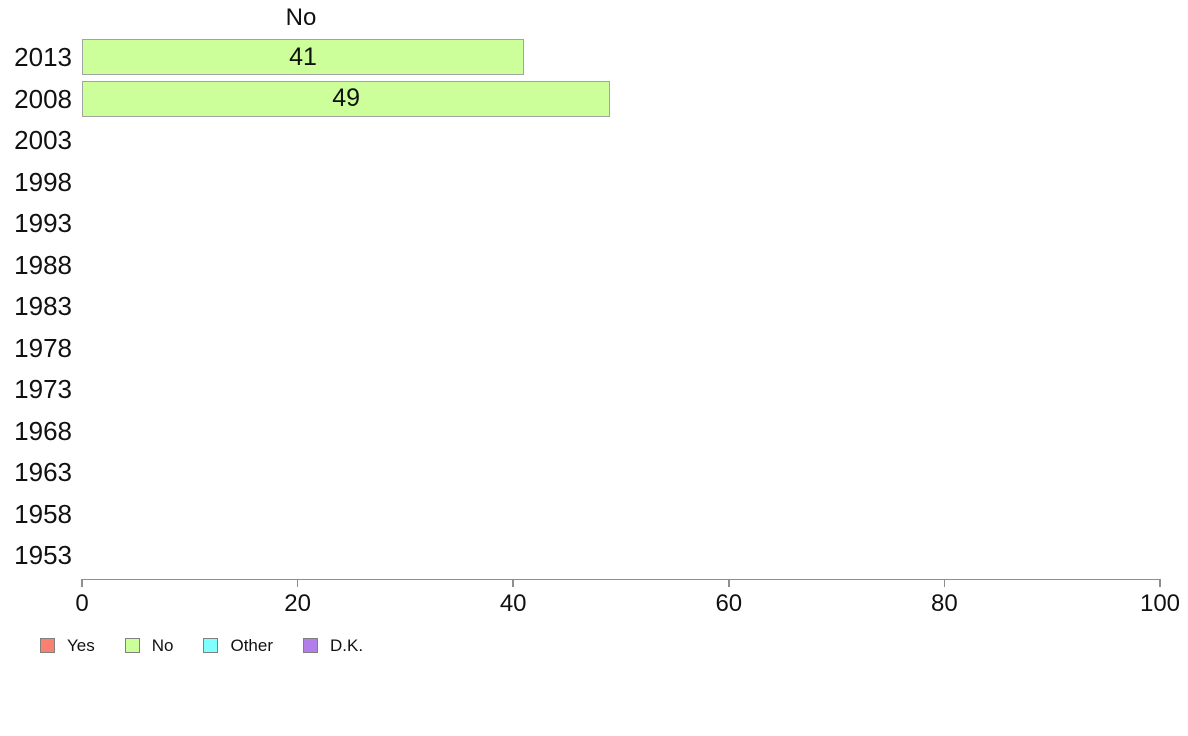 The height and width of the screenshot is (736, 1188). What do you see at coordinates (944, 603) in the screenshot?
I see `x-axis-tick-label: 80` at bounding box center [944, 603].